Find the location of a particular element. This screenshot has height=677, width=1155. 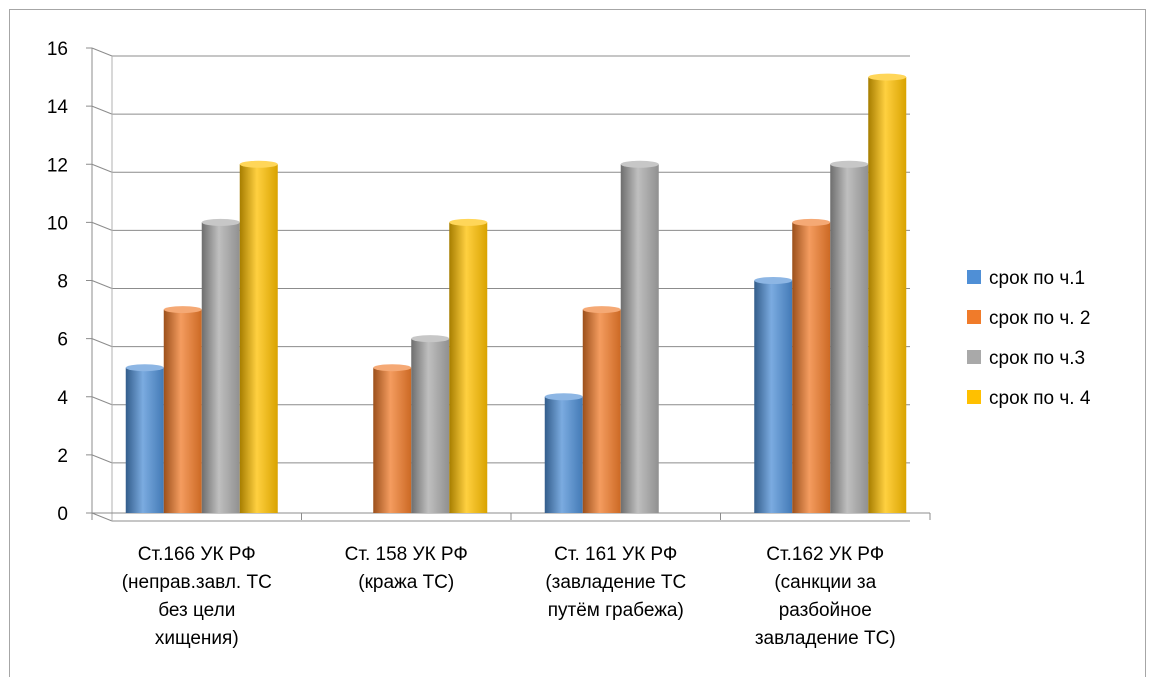

x-category-label-line: (завладение ТС is located at coordinates (615, 582).